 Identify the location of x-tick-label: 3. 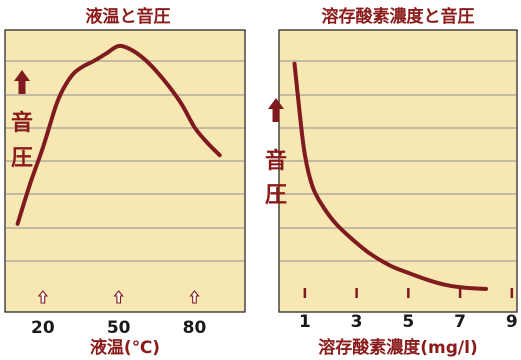
(357, 322).